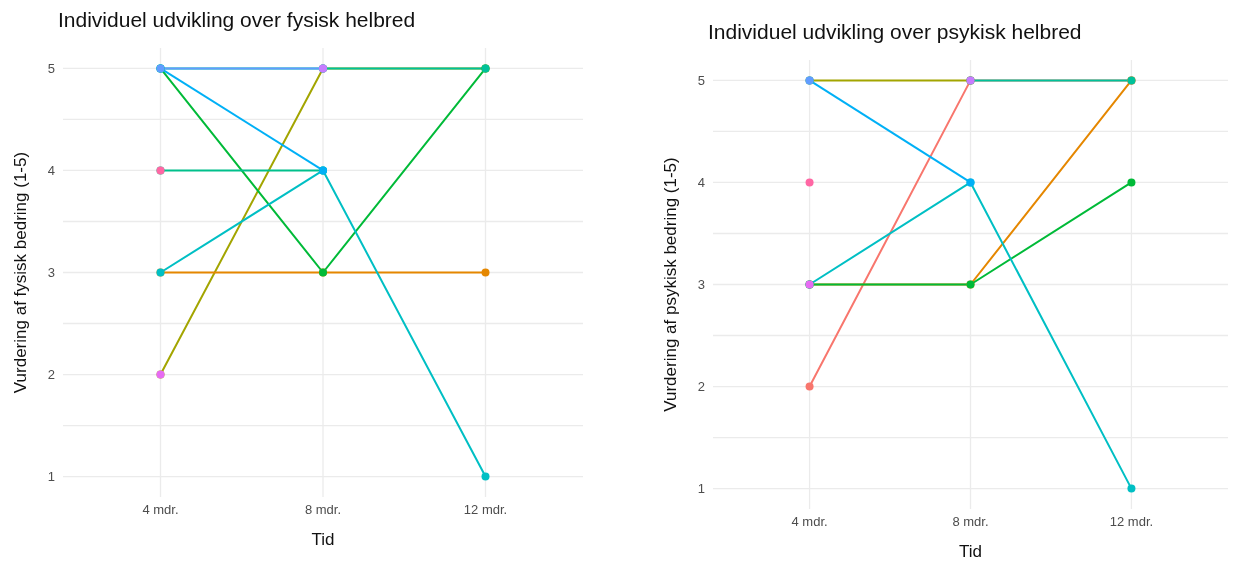 The image size is (1238, 569). What do you see at coordinates (671, 284) in the screenshot?
I see `y-axis-title: Vurdering af psykisk bedring (1-5)` at bounding box center [671, 284].